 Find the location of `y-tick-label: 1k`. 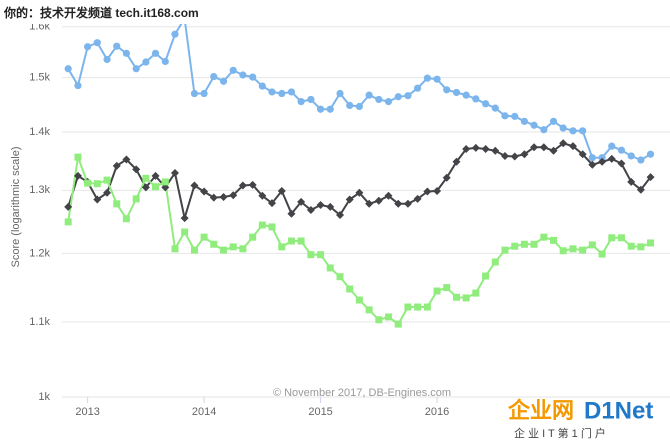

y-tick-label: 1k is located at coordinates (44, 397).